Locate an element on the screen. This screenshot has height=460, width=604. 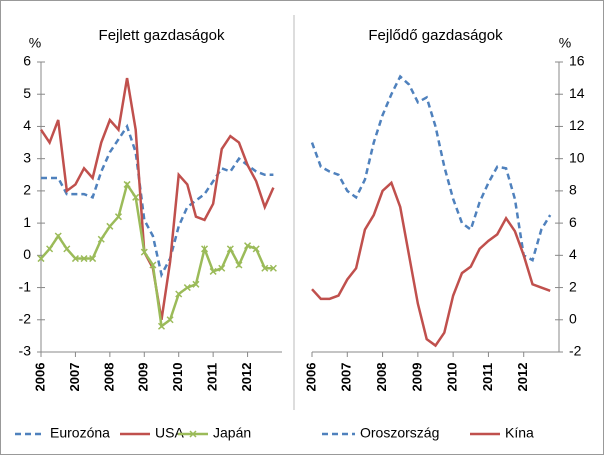
y-tick-label: -3 is located at coordinates (25, 351).